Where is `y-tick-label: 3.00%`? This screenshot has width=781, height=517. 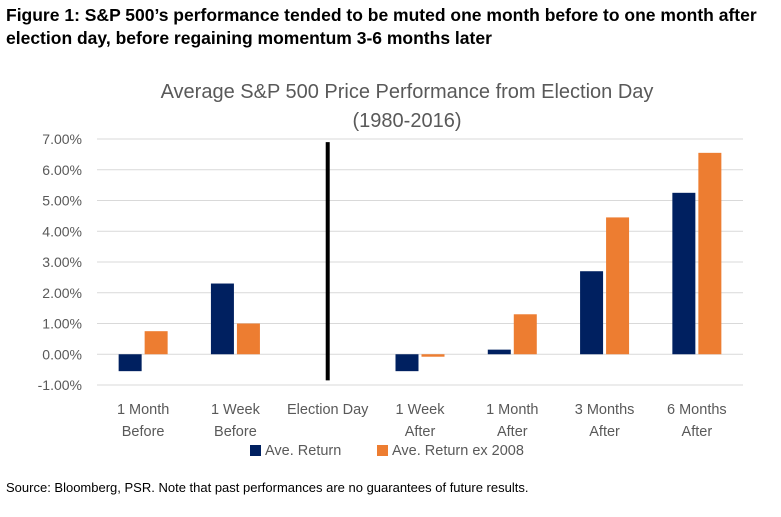
y-tick-label: 3.00% is located at coordinates (62, 262).